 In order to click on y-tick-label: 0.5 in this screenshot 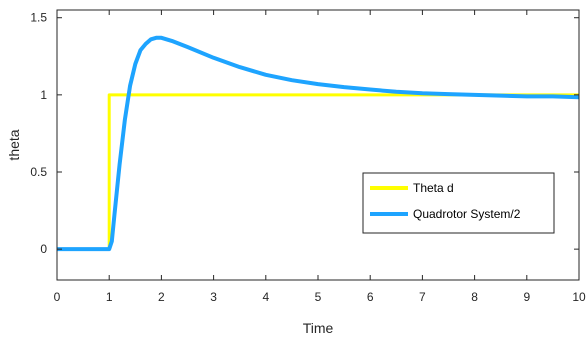, I will do `click(38, 172)`.